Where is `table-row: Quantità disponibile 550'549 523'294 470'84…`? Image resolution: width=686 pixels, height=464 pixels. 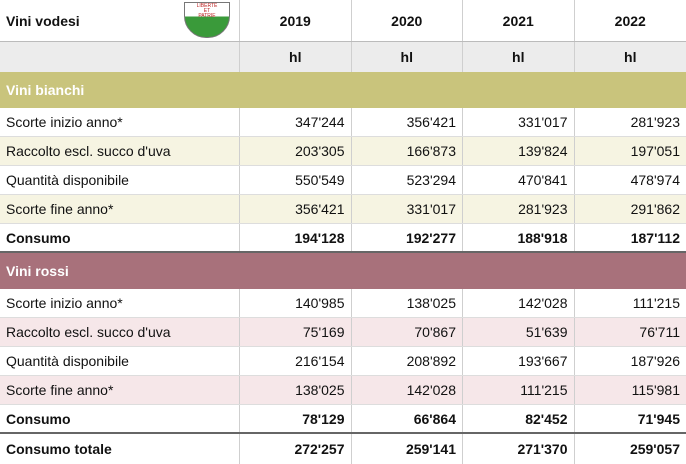 table-row: Quantità disponibile 550'549 523'294 470'84… is located at coordinates (343, 180).